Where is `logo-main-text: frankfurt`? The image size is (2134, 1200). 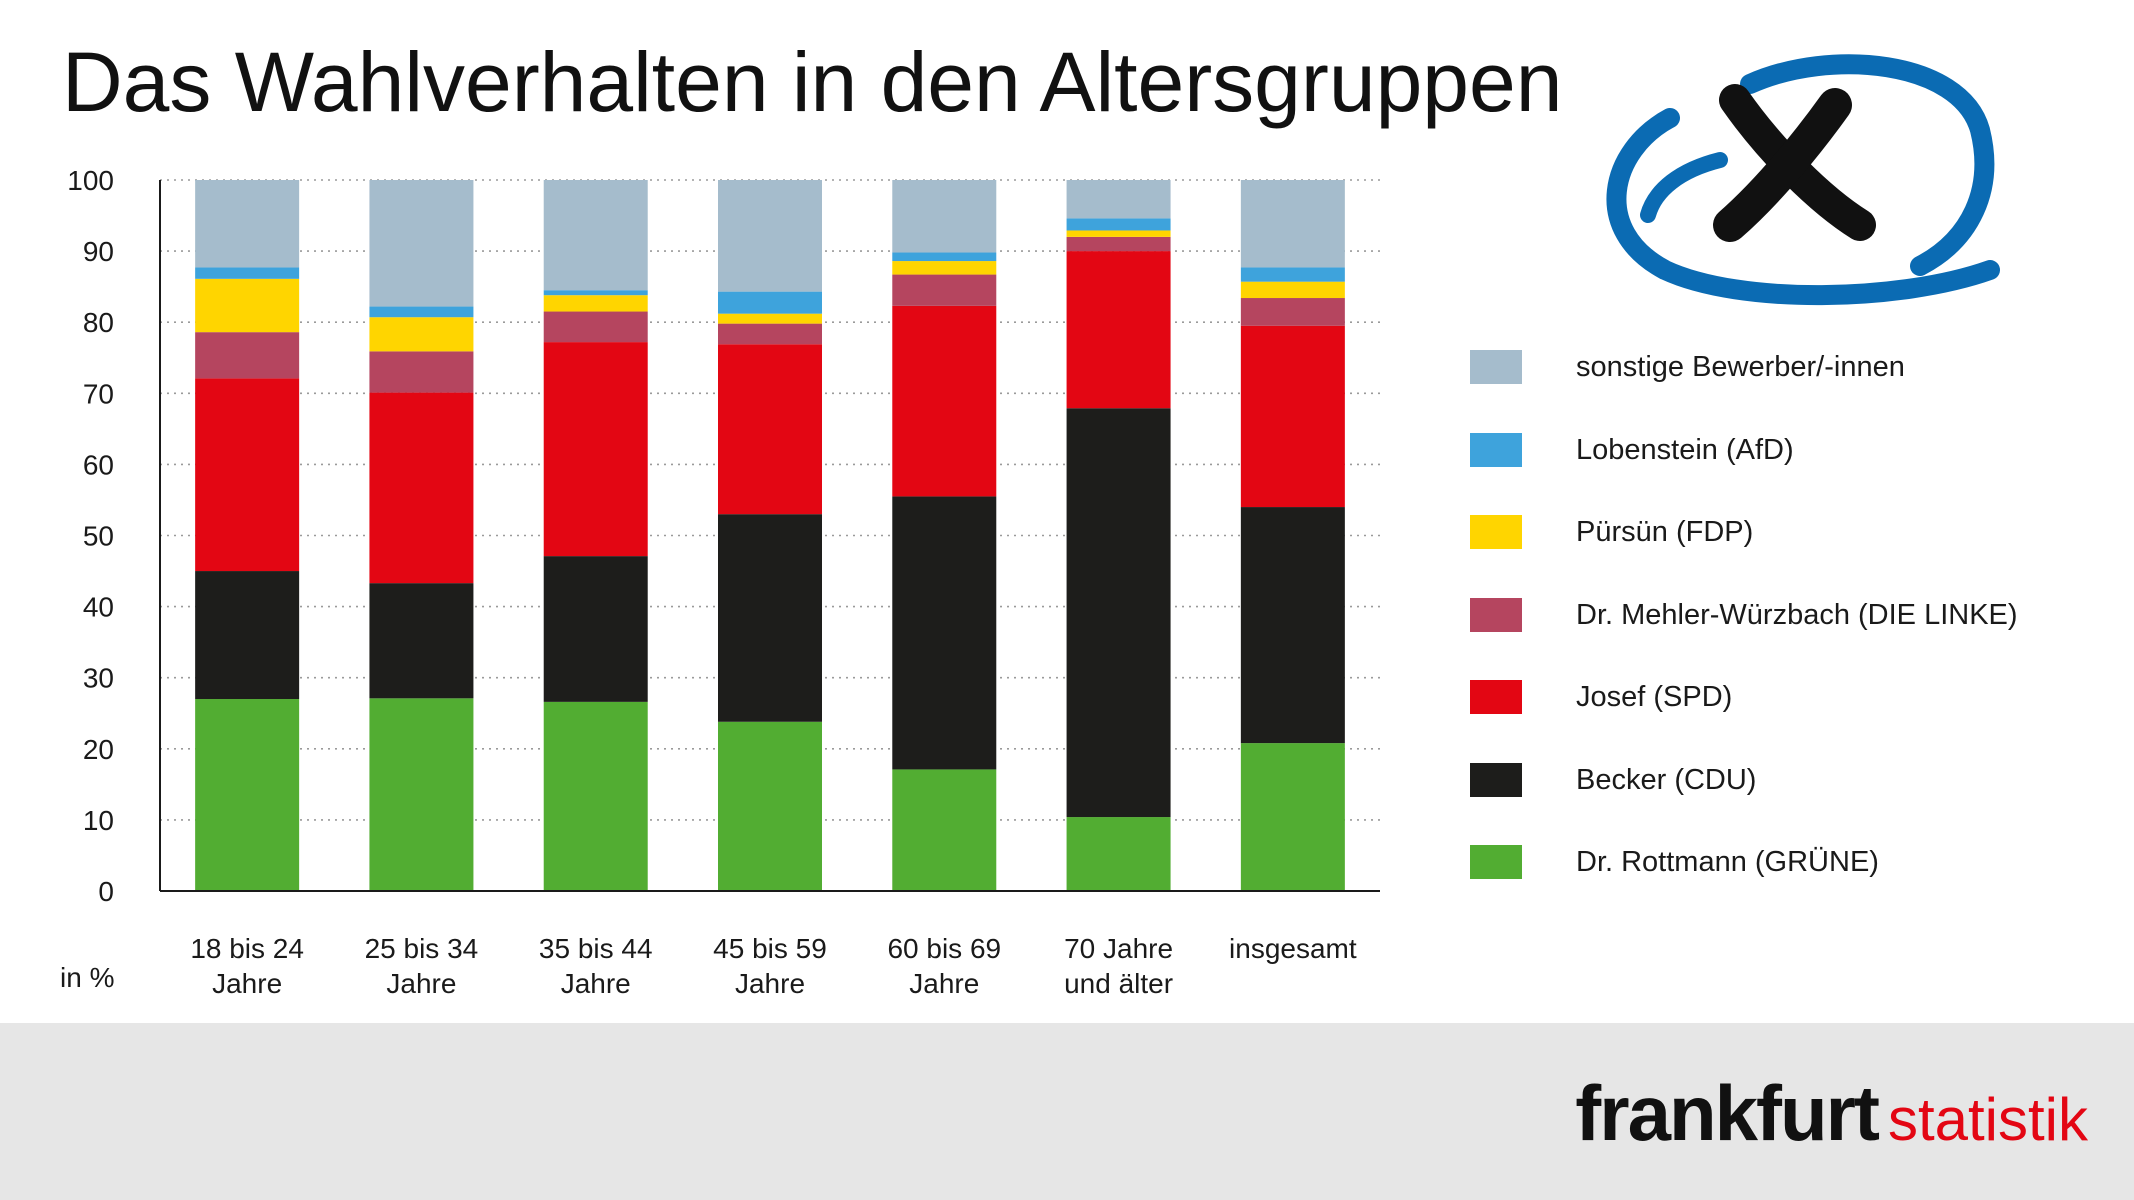 logo-main-text: frankfurt is located at coordinates (1727, 1113).